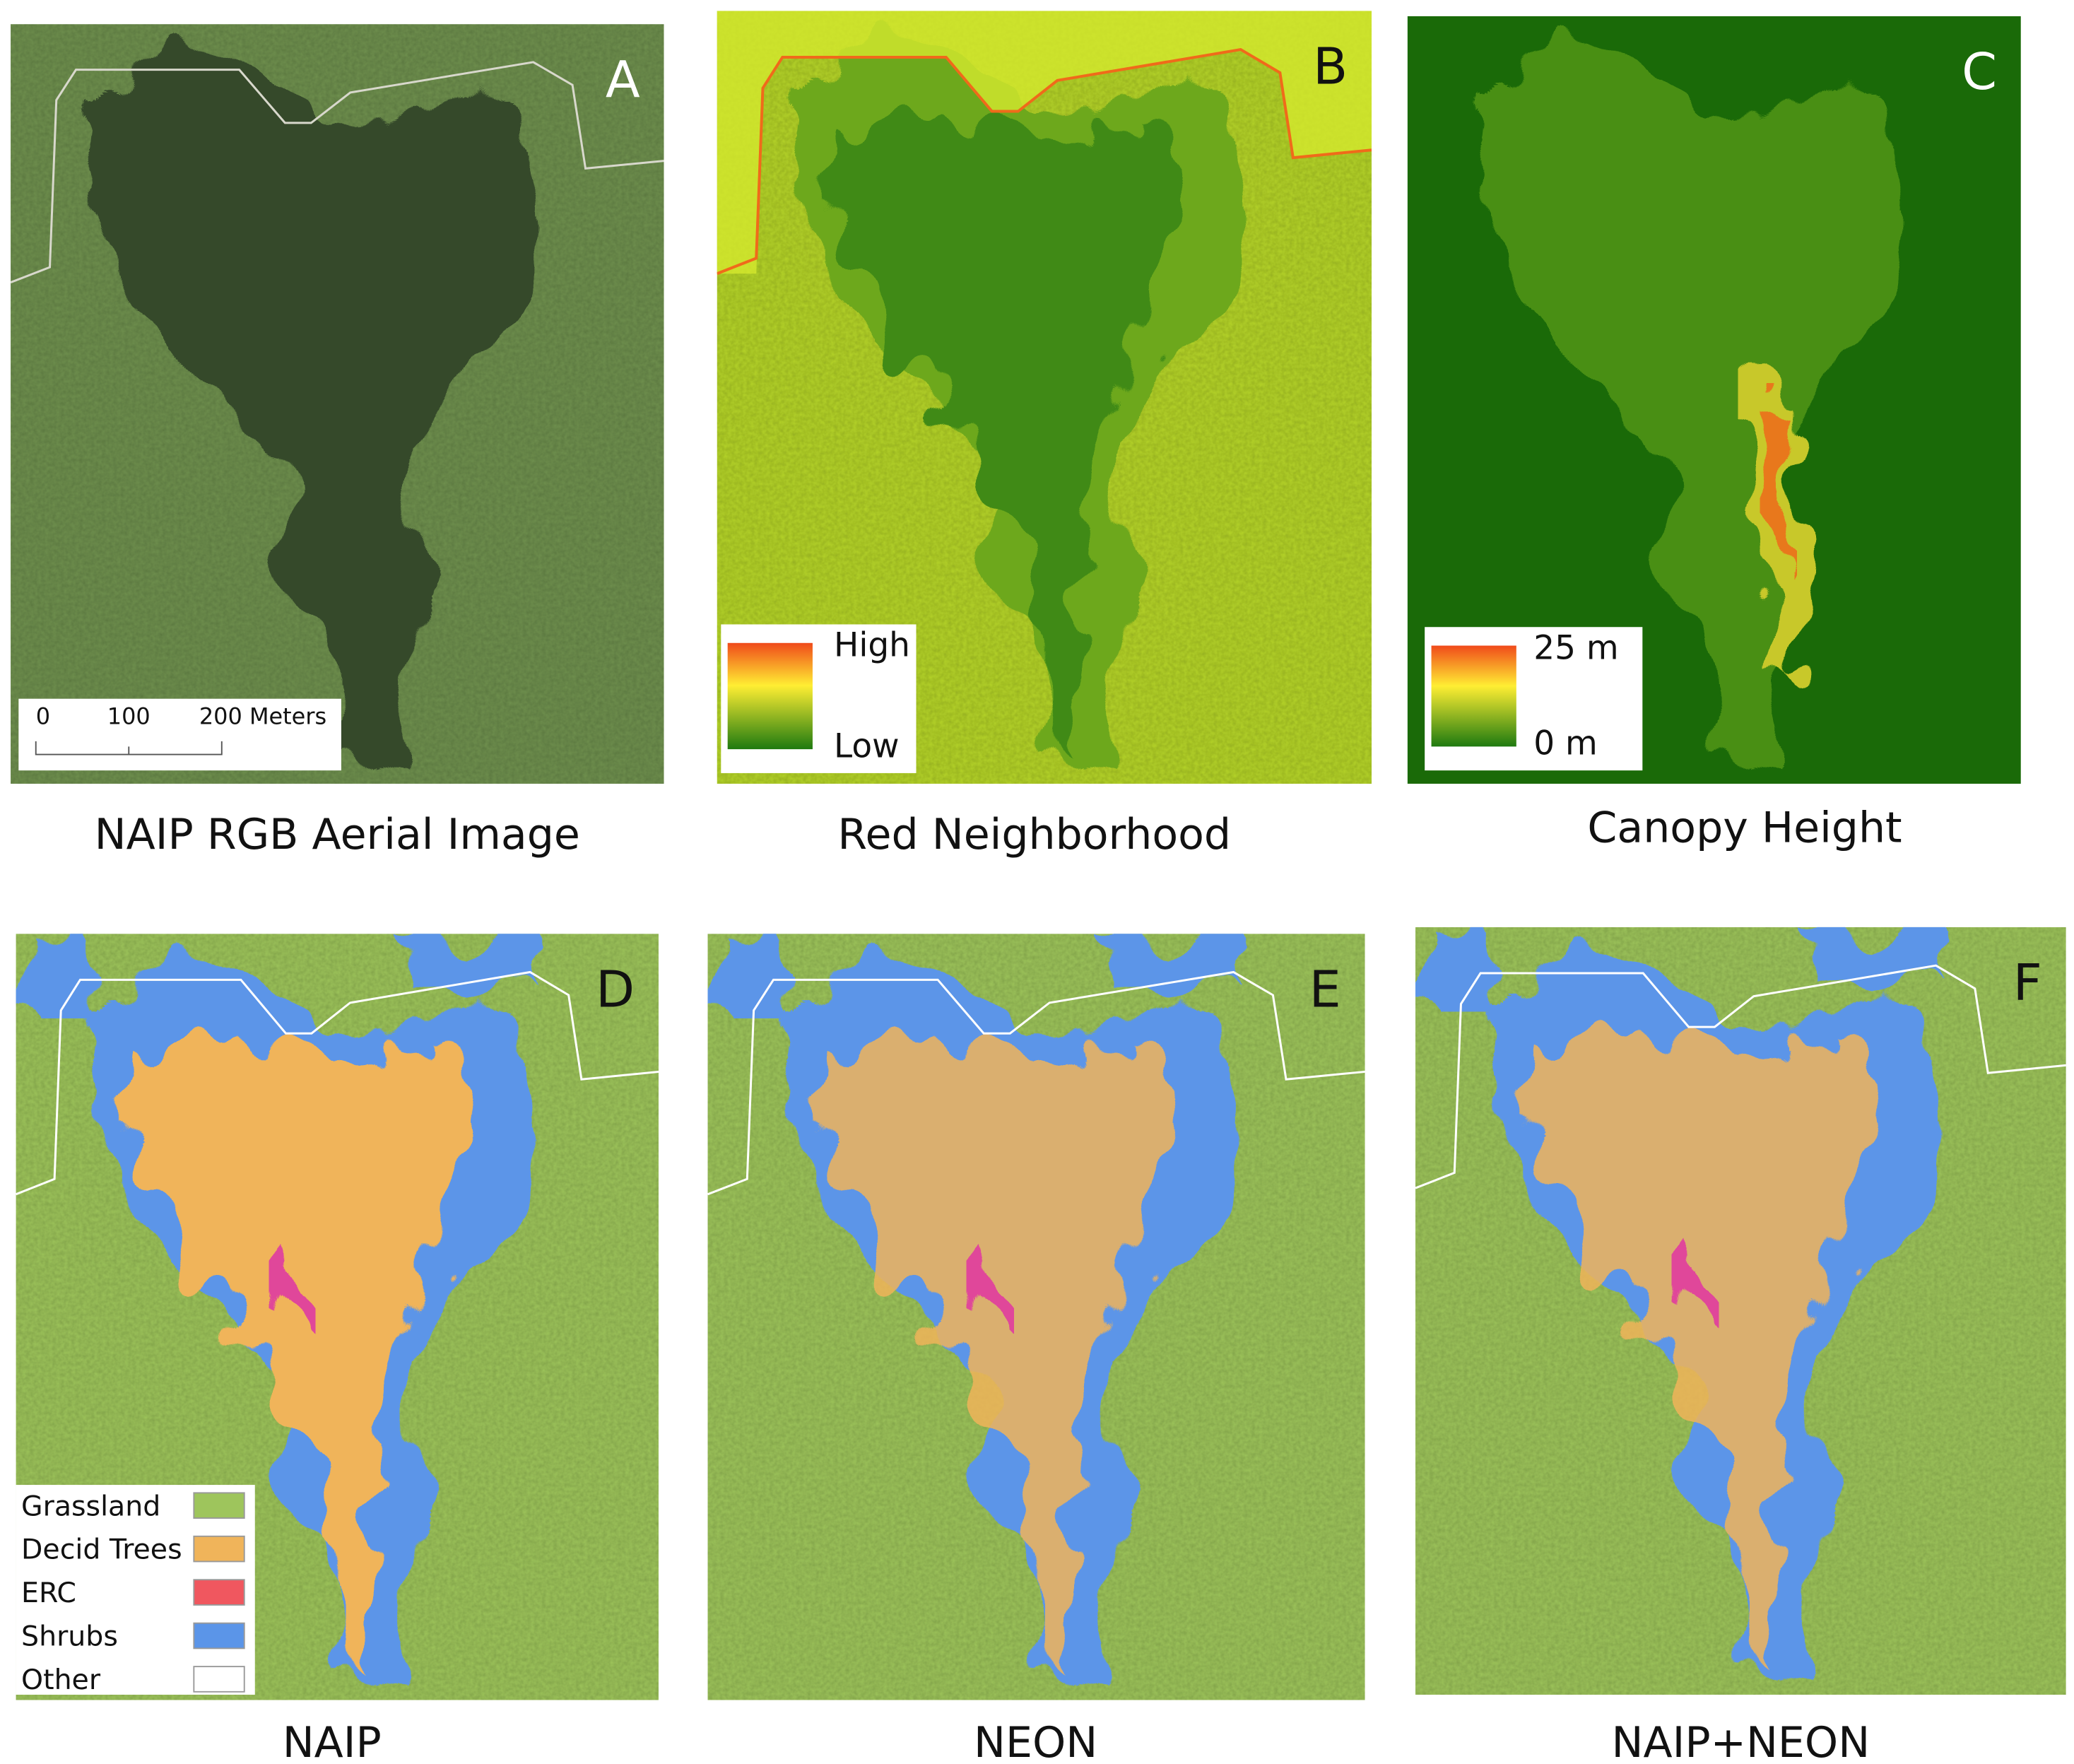 The width and height of the screenshot is (2074, 1764). What do you see at coordinates (129, 748) in the screenshot?
I see `scale-line` at bounding box center [129, 748].